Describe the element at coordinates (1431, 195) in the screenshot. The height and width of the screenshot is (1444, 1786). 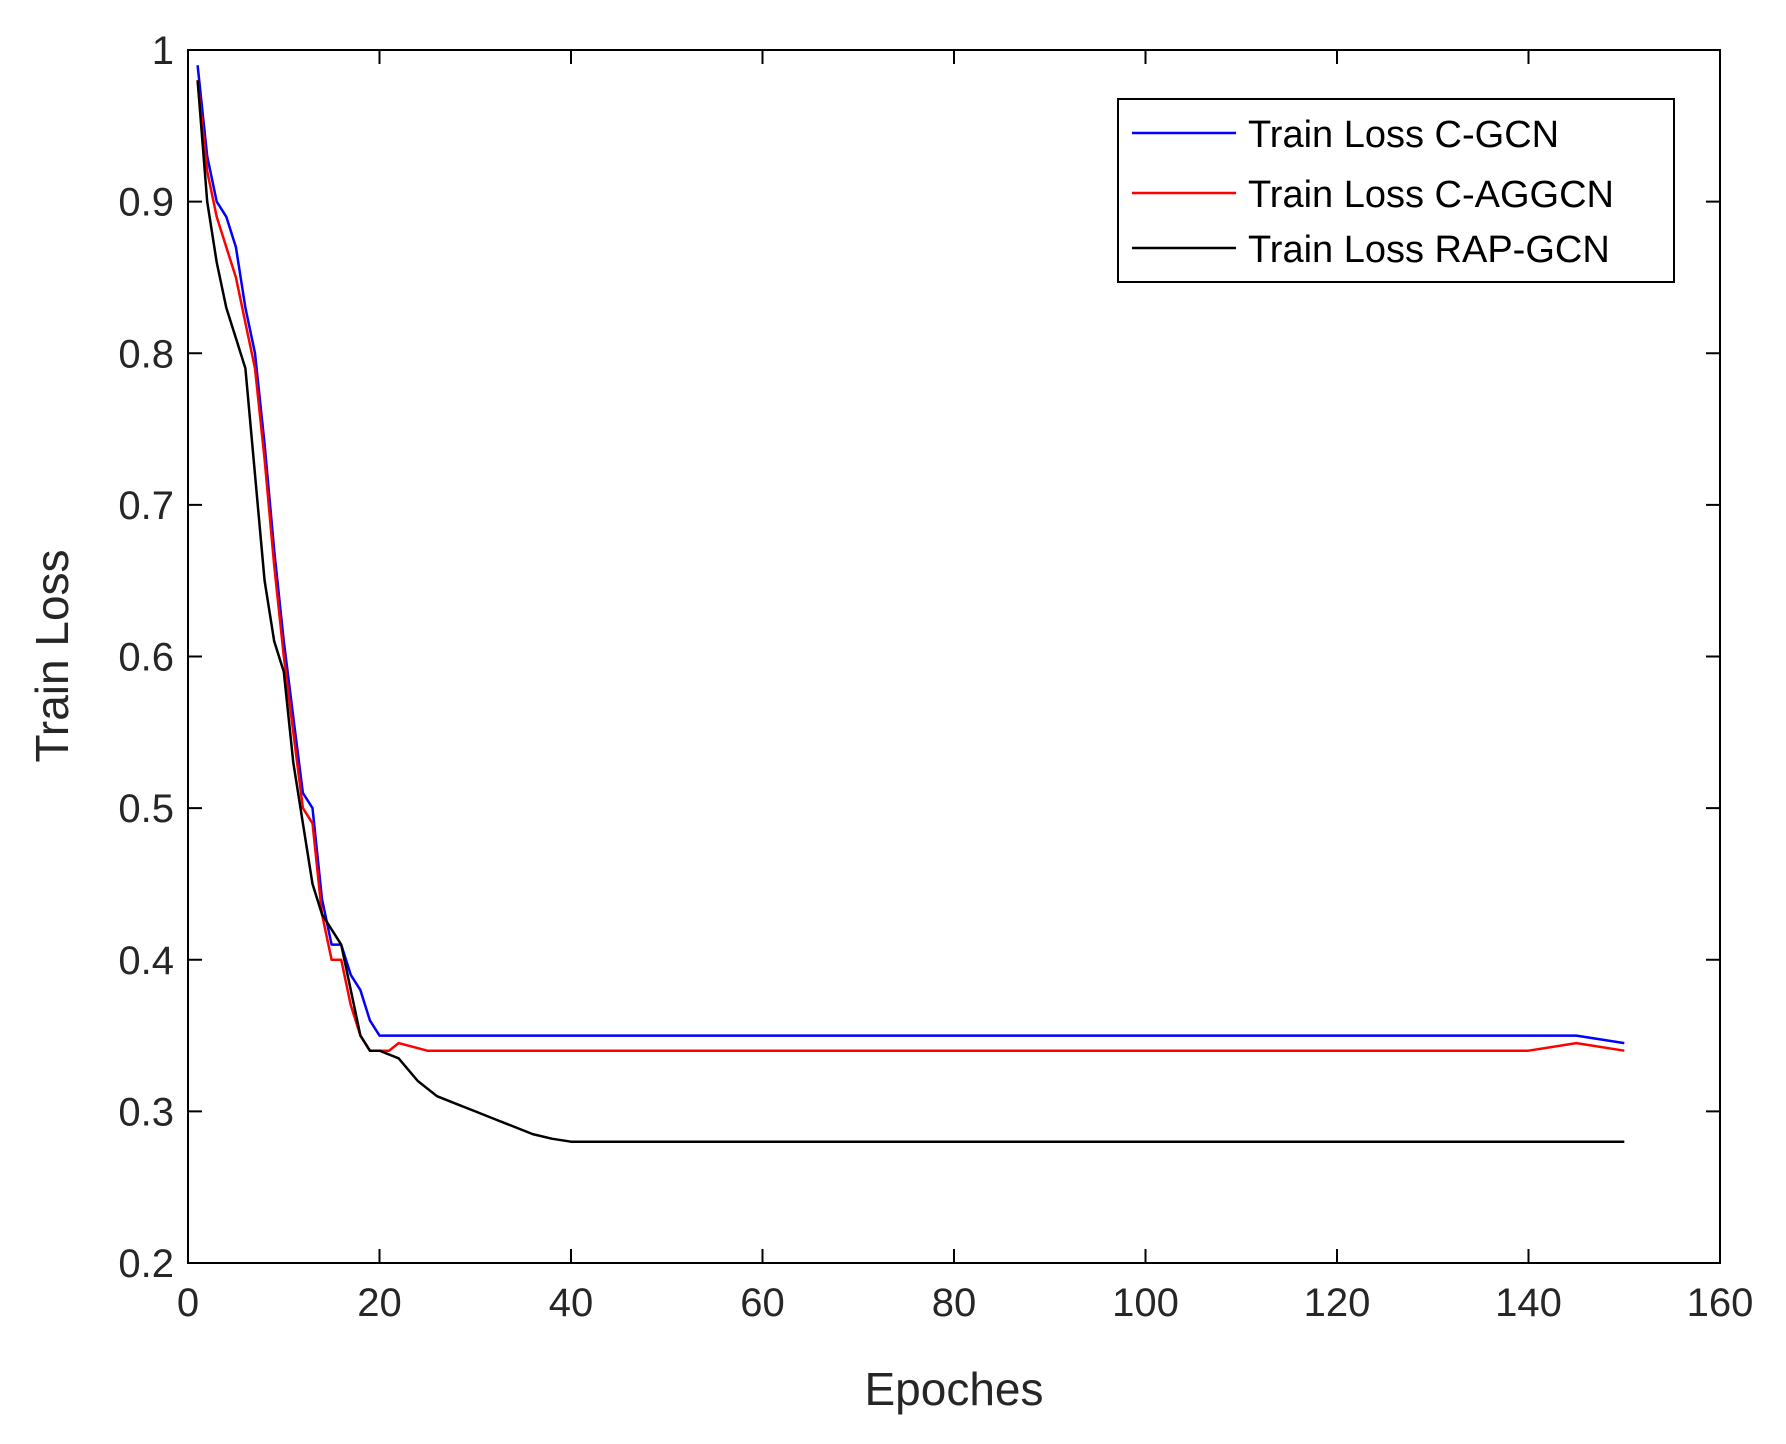
I see `legend-label-c-aggcn: Train Loss C-AGGCN` at that location.